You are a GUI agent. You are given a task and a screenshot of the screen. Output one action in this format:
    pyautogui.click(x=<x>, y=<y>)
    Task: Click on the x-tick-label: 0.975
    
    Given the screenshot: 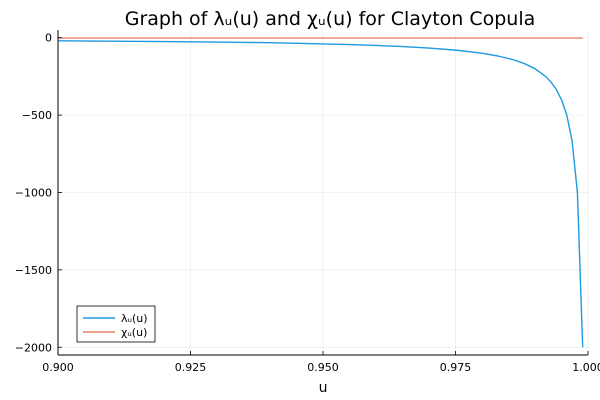 What is the action you would take?
    pyautogui.click(x=456, y=367)
    